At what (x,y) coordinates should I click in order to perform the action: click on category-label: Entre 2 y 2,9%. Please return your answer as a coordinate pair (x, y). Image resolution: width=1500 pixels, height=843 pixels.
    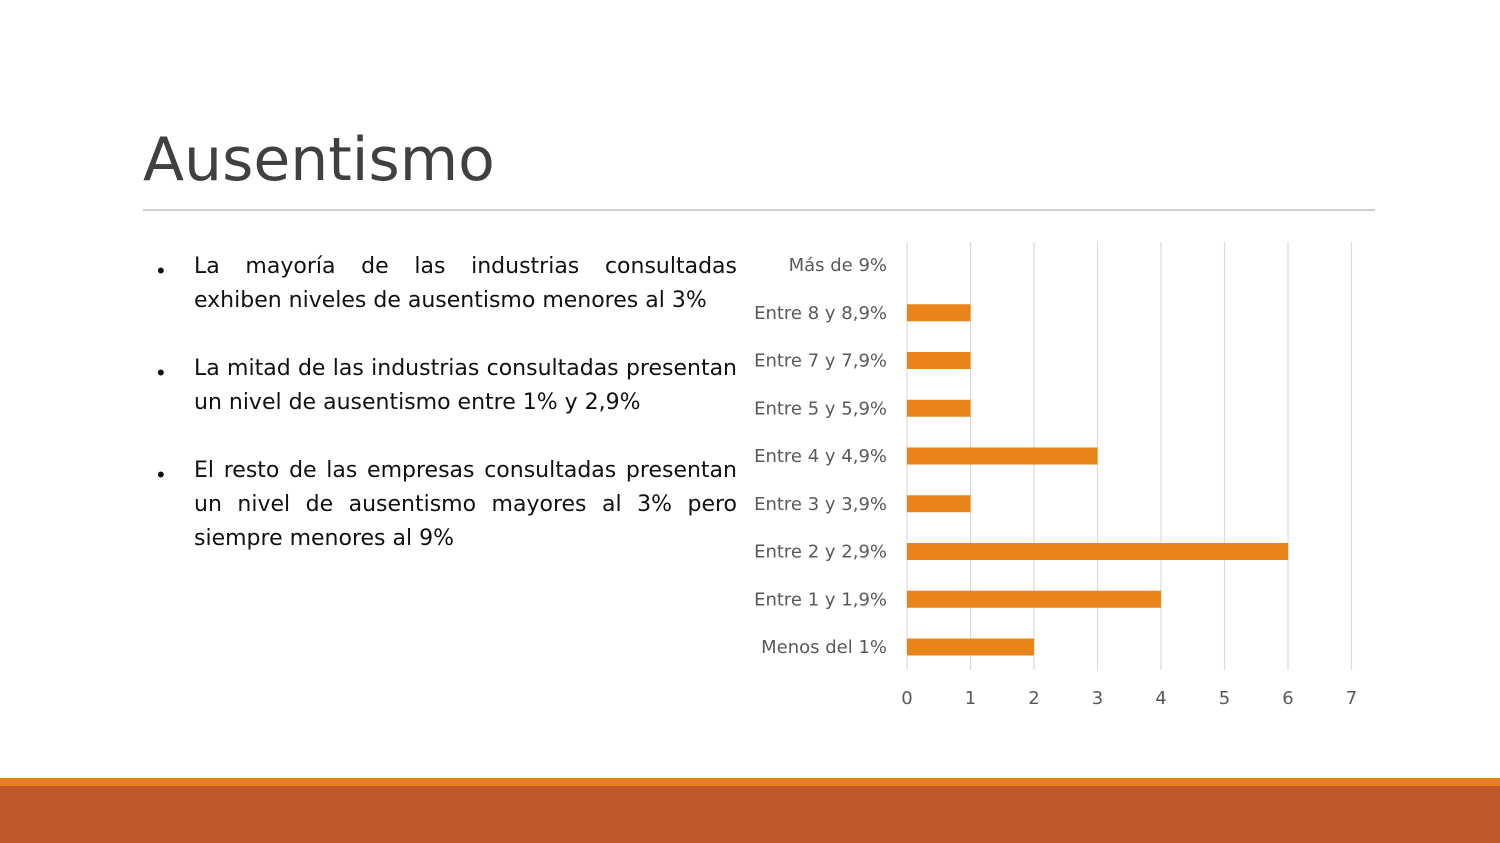
    Looking at the image, I should click on (820, 552).